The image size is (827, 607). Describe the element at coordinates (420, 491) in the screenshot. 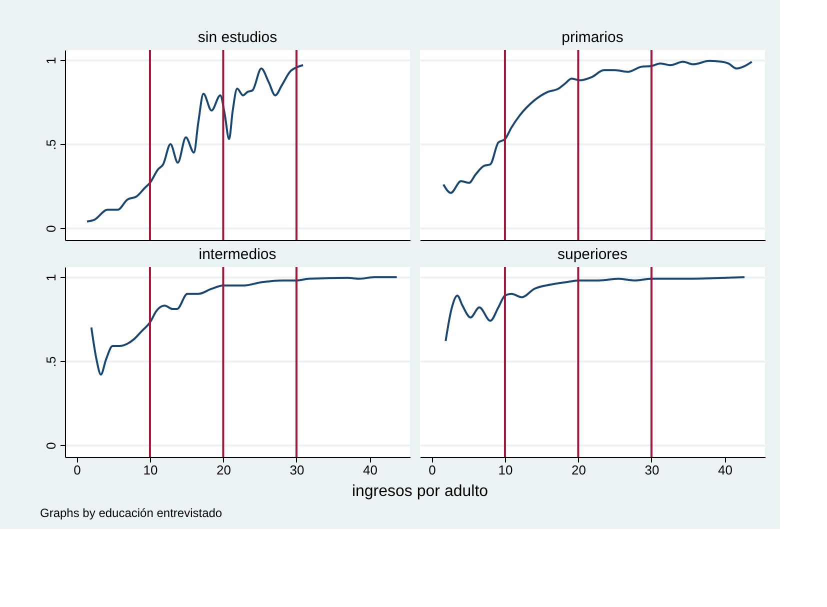

I see `x-axis-title: ingresos por adulto` at that location.